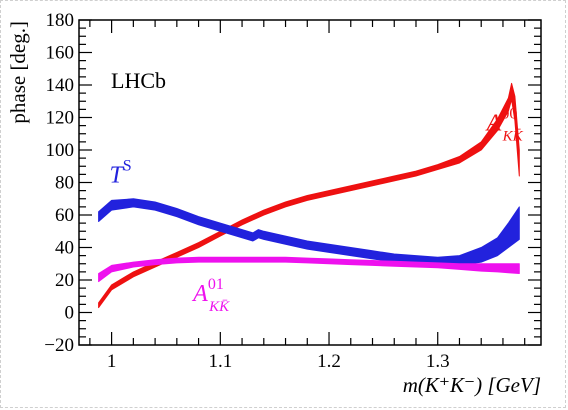 The width and height of the screenshot is (568, 410). I want to click on series-label-2: A01 KK̄, so click(210, 295).